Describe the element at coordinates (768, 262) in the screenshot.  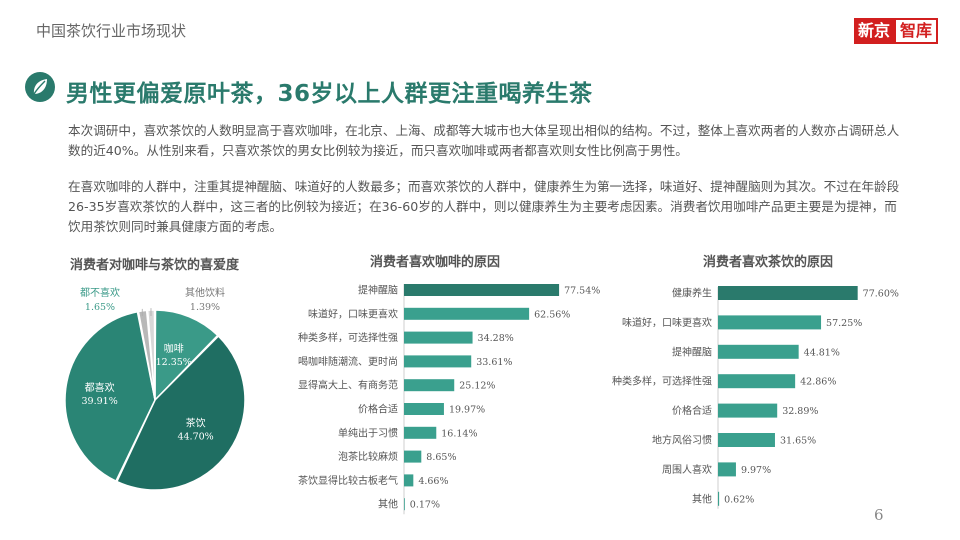
I see `tea-chart-title: 消费者喜欢茶饮的原因` at that location.